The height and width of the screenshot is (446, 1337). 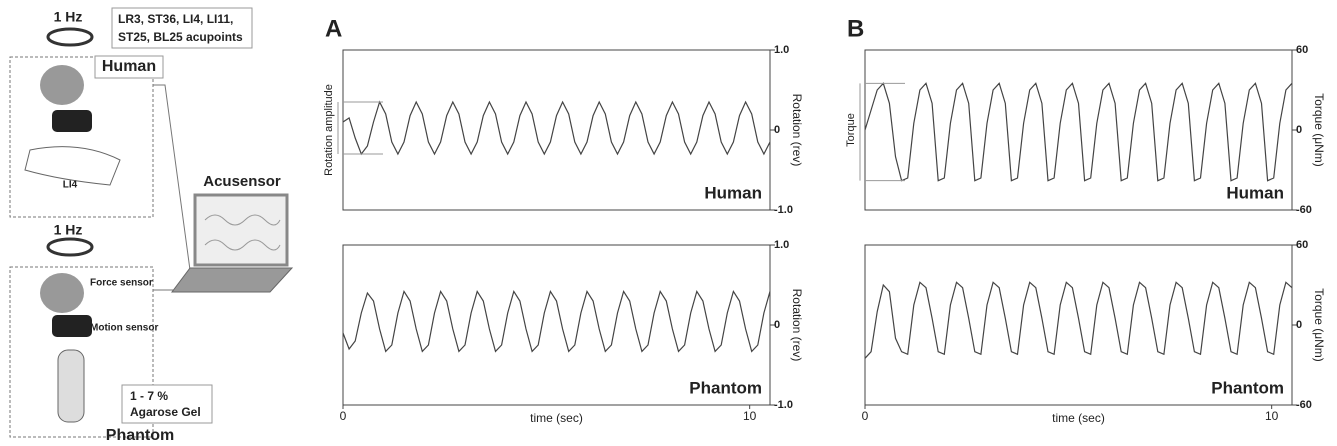 I want to click on li4-label: LI4, so click(x=70, y=185).